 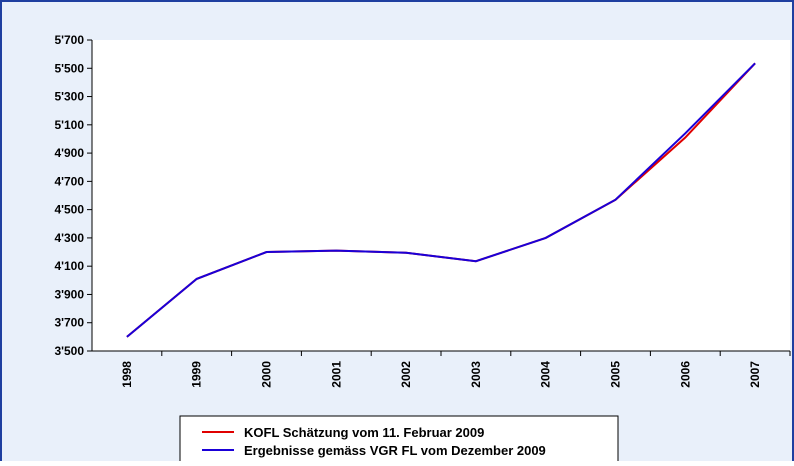 I want to click on legend-label: KOFL Schätzung vom 11. Februar 2009, so click(x=364, y=432).